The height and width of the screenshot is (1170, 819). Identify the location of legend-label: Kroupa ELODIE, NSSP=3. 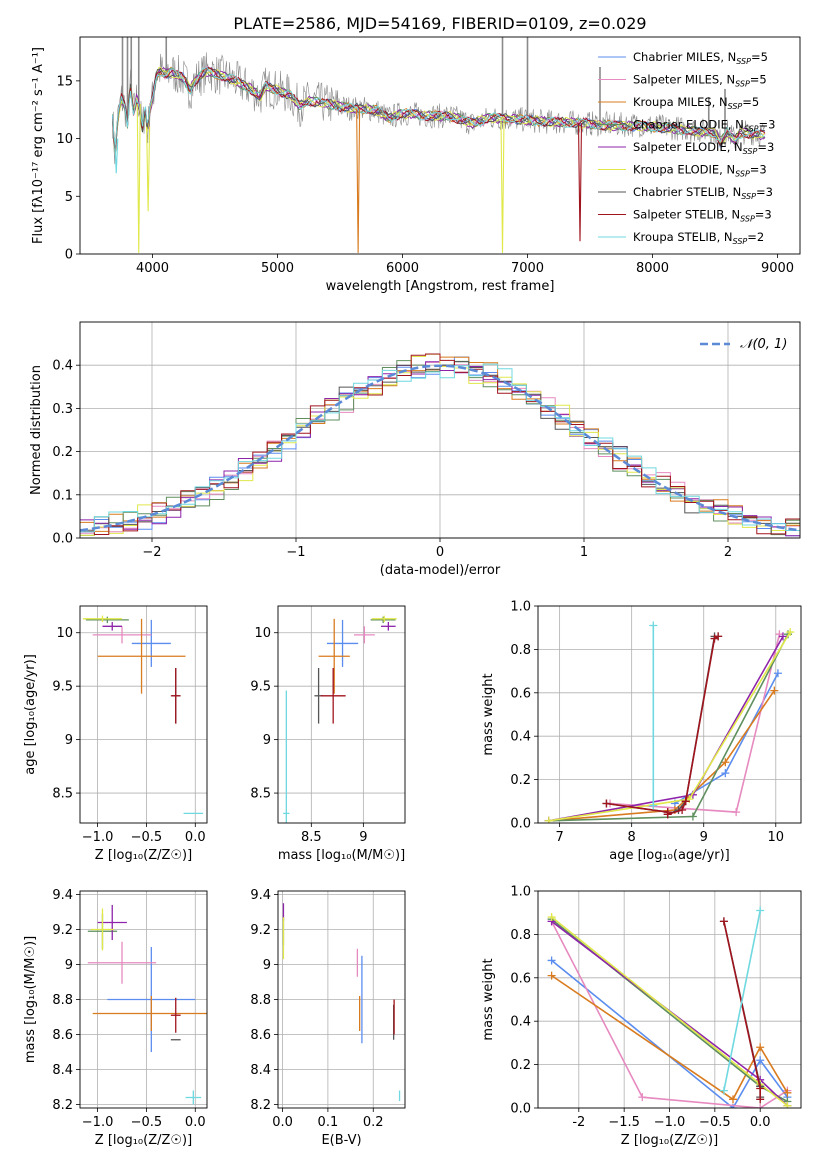
(700, 171).